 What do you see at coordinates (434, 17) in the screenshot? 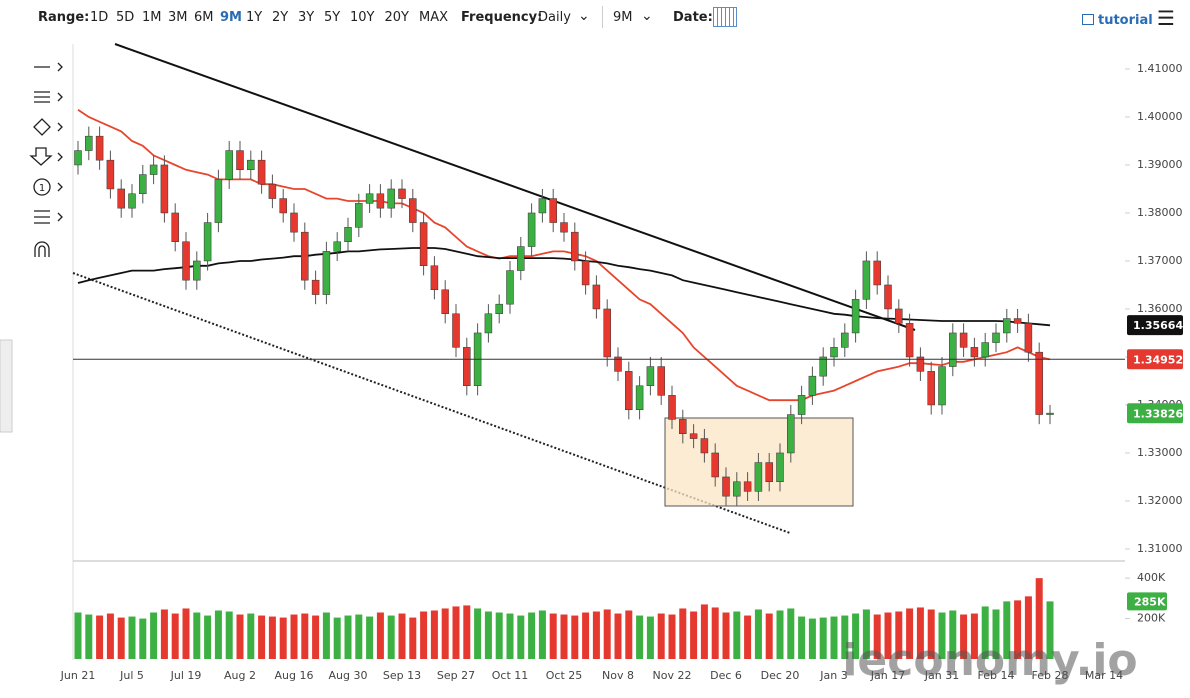
I see `range-button: MAX` at bounding box center [434, 17].